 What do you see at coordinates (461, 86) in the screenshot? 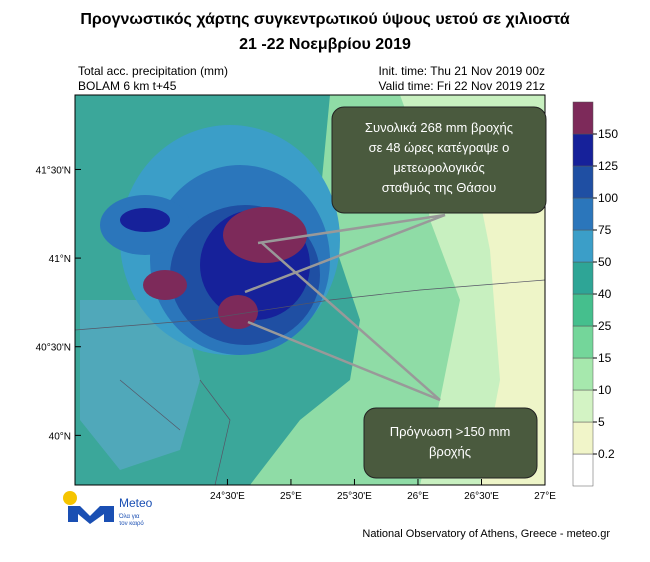
I see `valid-time: Valid time: Fri 22 Nov 2019 21z` at bounding box center [461, 86].